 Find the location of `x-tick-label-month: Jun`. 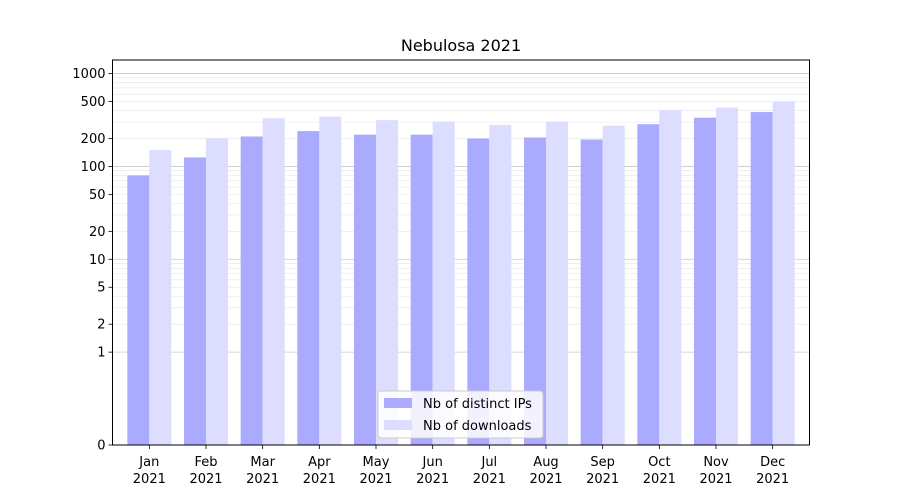

x-tick-label-month: Jun is located at coordinates (432, 462).